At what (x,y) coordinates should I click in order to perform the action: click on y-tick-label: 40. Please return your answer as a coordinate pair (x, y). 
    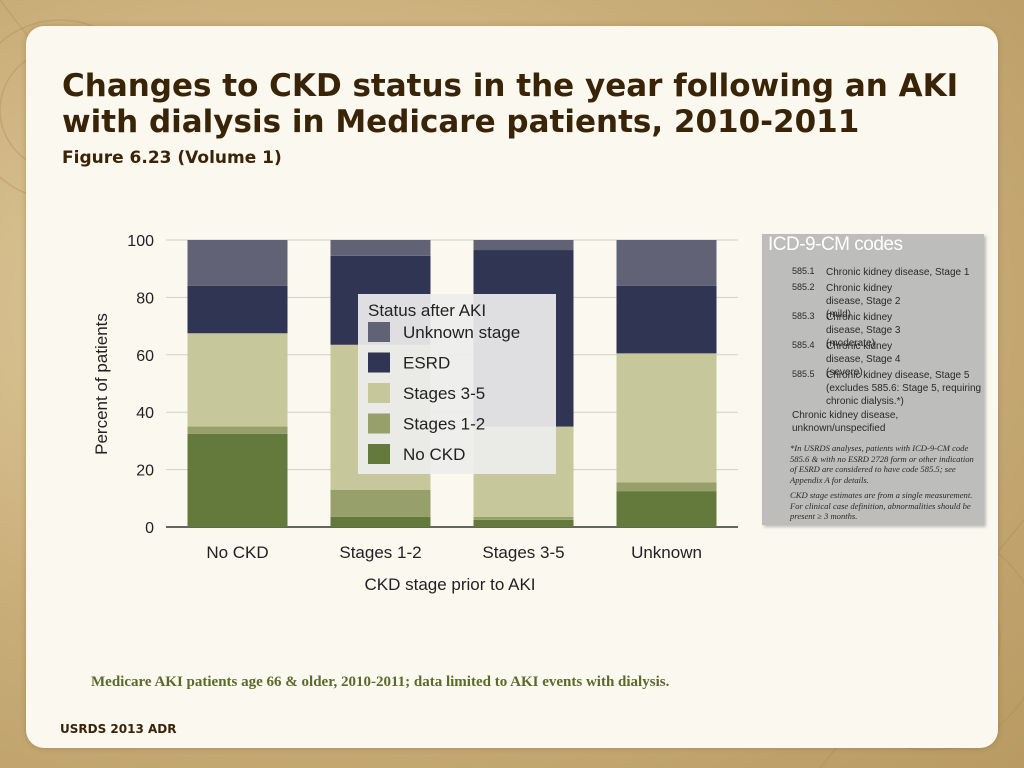
    Looking at the image, I should click on (145, 413).